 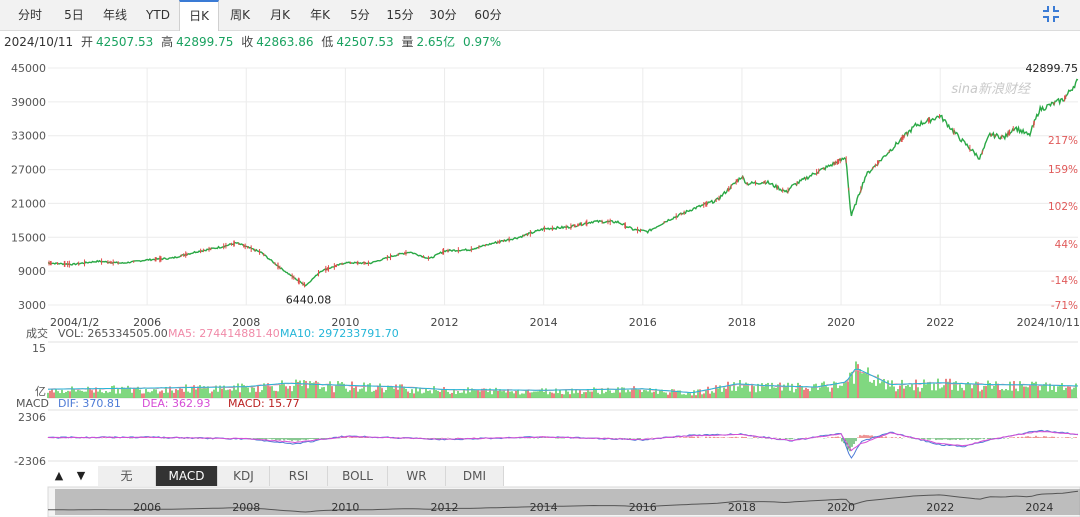 What do you see at coordinates (345, 507) in the screenshot?
I see `navigator-year-label: 2010` at bounding box center [345, 507].